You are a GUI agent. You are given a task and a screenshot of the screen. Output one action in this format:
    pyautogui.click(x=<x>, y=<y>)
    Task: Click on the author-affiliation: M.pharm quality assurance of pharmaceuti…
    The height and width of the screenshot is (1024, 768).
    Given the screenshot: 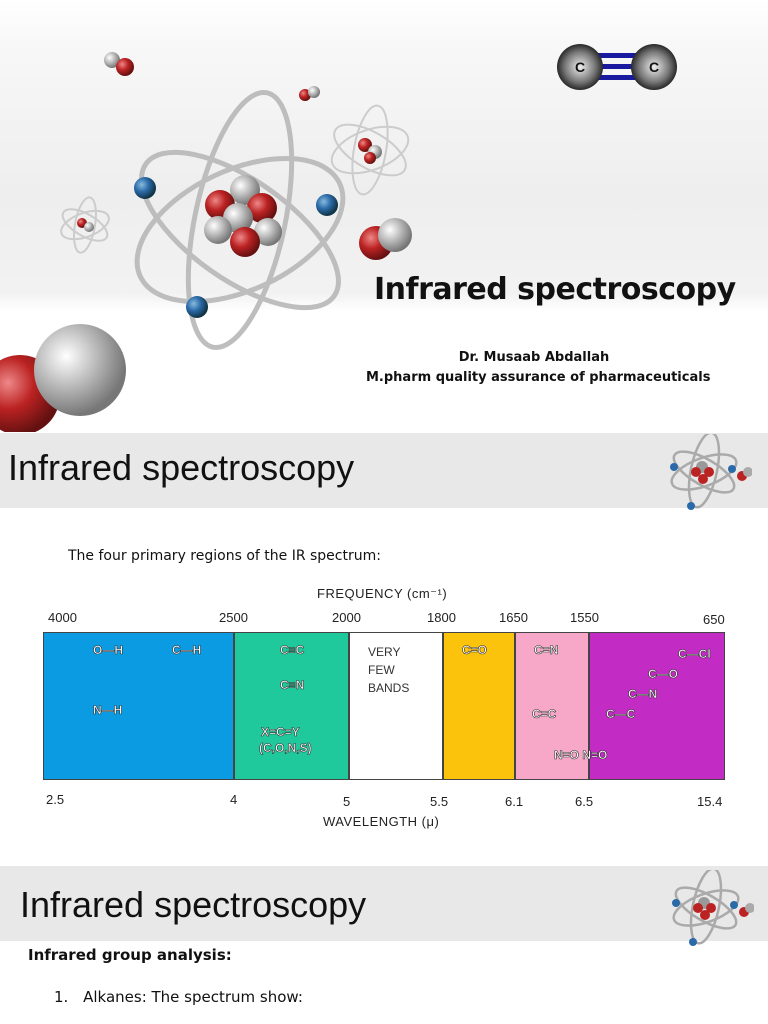 What is the action you would take?
    pyautogui.click(x=538, y=377)
    